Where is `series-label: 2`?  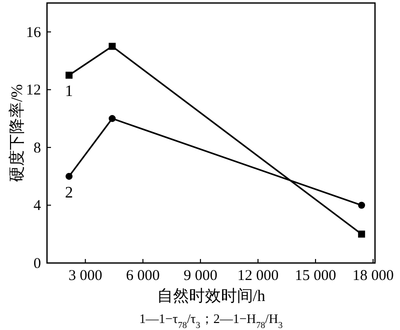
series-label: 2 is located at coordinates (69, 193).